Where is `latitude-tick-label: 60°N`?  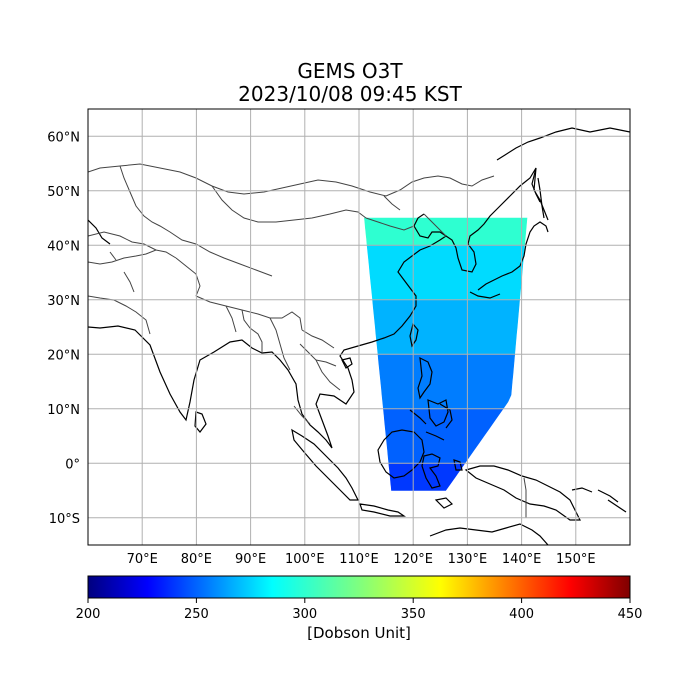
latitude-tick-label: 60°N is located at coordinates (63, 137).